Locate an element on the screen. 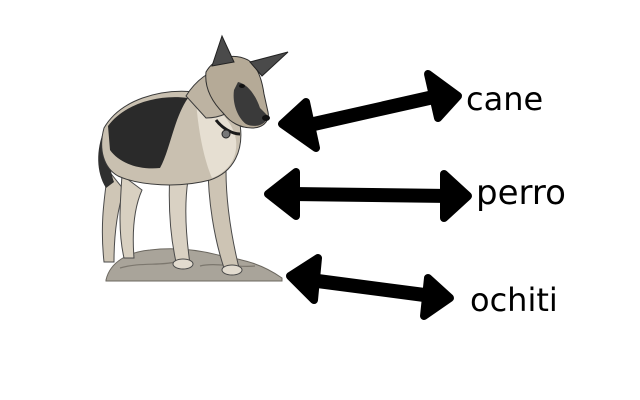 This screenshot has height=400, width=640. arrow-perro-head-left is located at coordinates (282, 194).